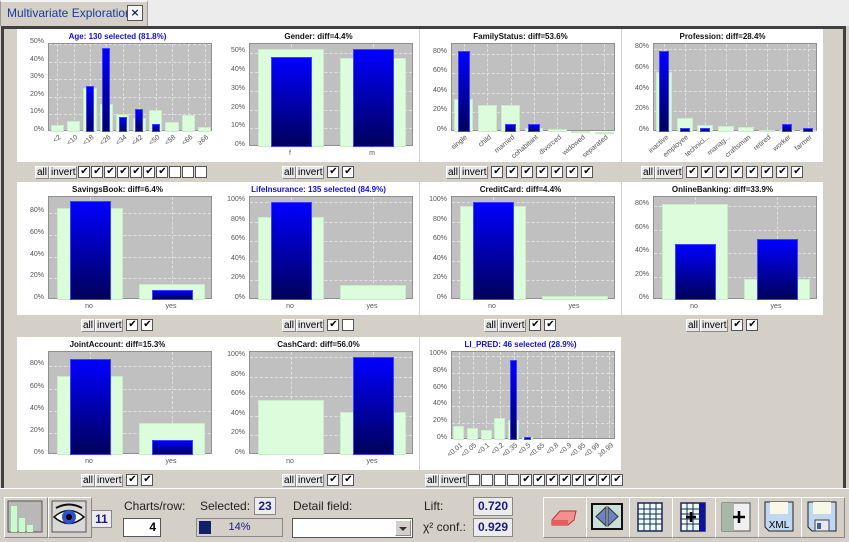 Image resolution: width=849 pixels, height=542 pixels. Describe the element at coordinates (135, 13) in the screenshot. I see `close-icon: ×` at that location.